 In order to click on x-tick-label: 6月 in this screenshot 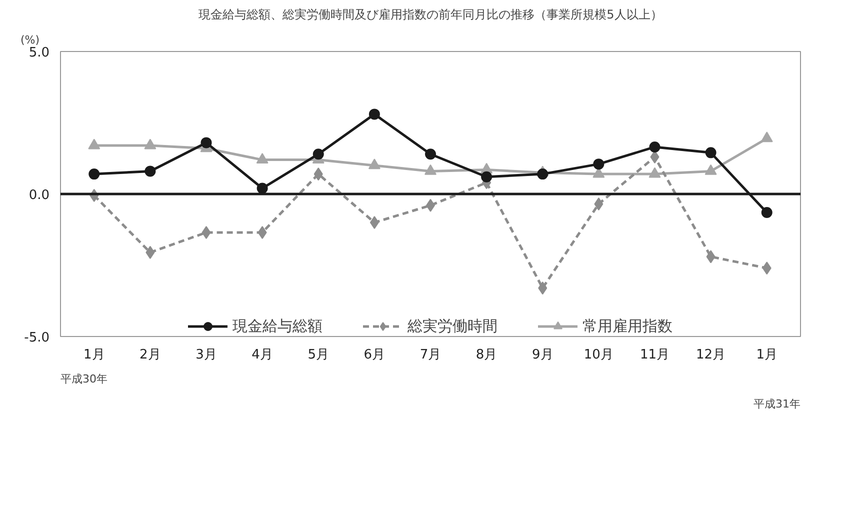, I will do `click(375, 355)`.